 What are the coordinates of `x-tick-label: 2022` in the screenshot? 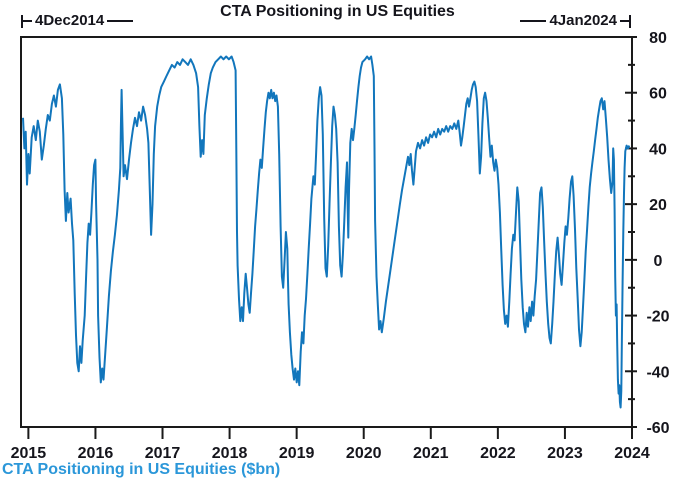 It's located at (498, 453).